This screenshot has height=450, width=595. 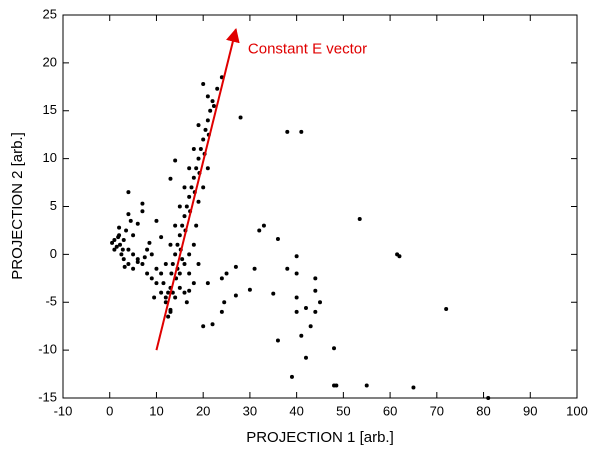 What do you see at coordinates (53, 205) in the screenshot?
I see `y-tick-label: 5` at bounding box center [53, 205].